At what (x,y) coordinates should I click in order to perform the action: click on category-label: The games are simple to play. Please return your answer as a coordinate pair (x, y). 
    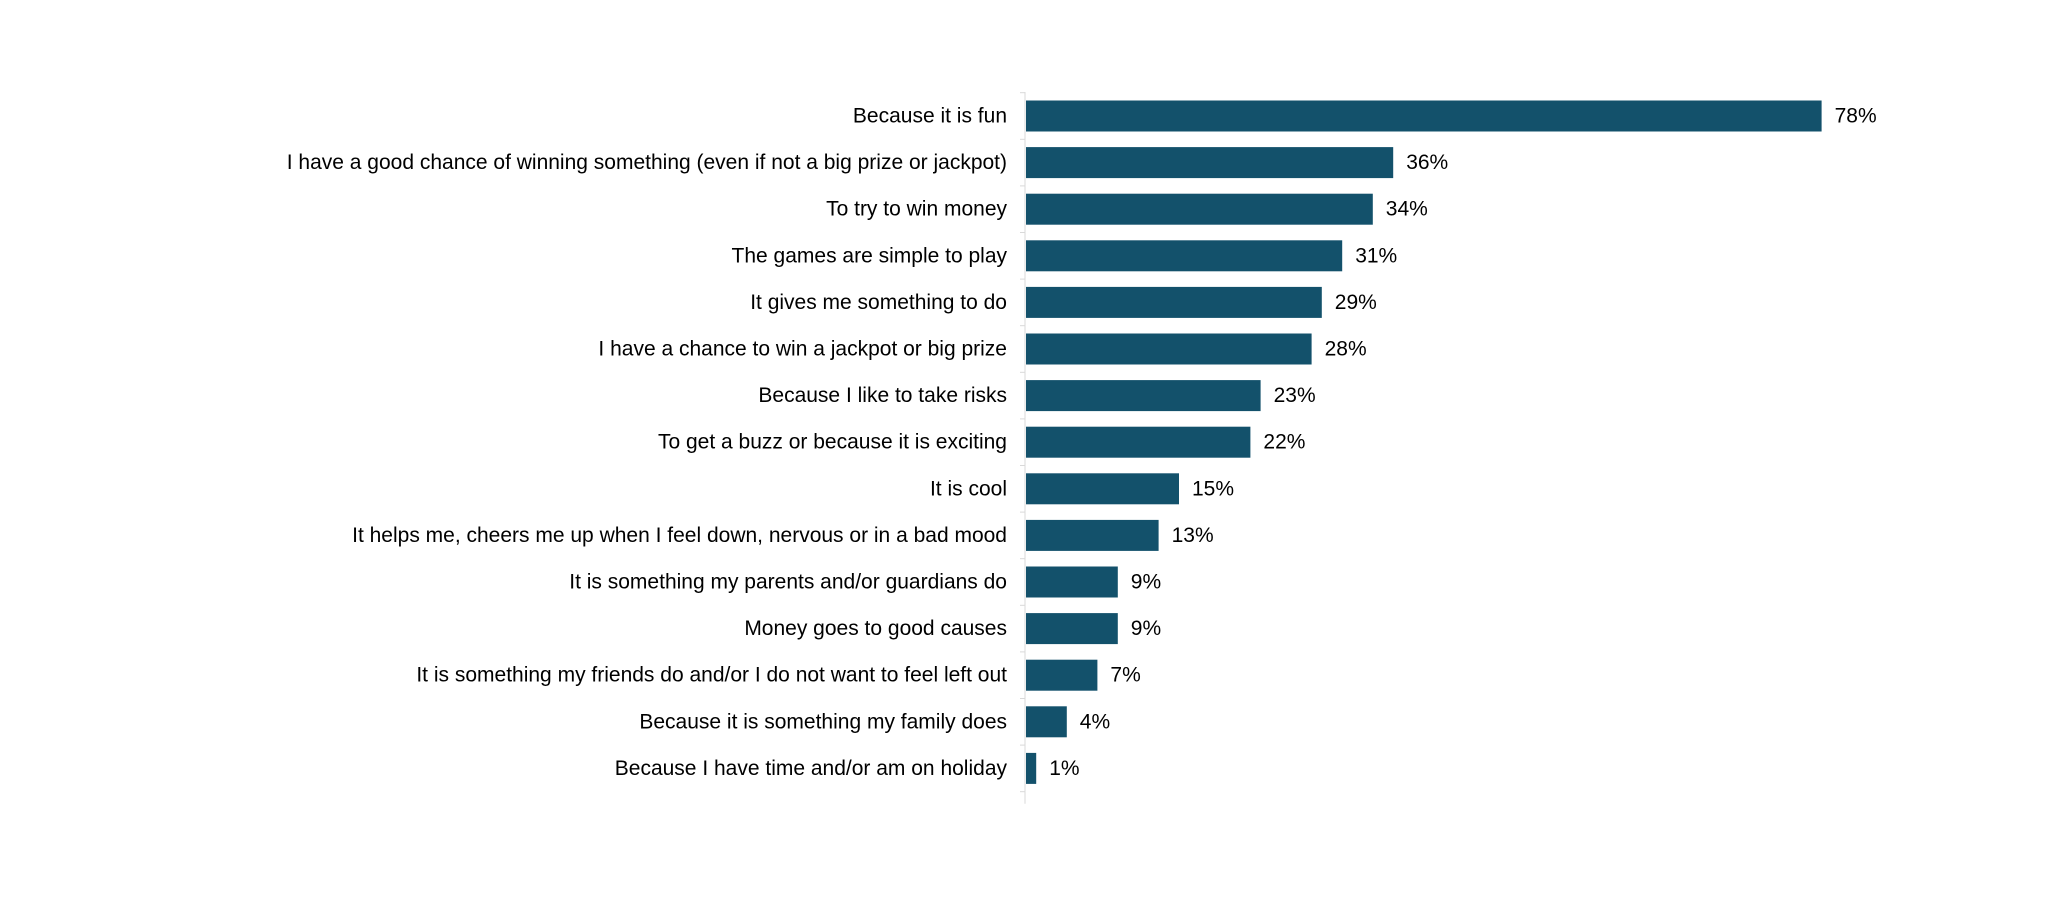
    Looking at the image, I should click on (870, 255).